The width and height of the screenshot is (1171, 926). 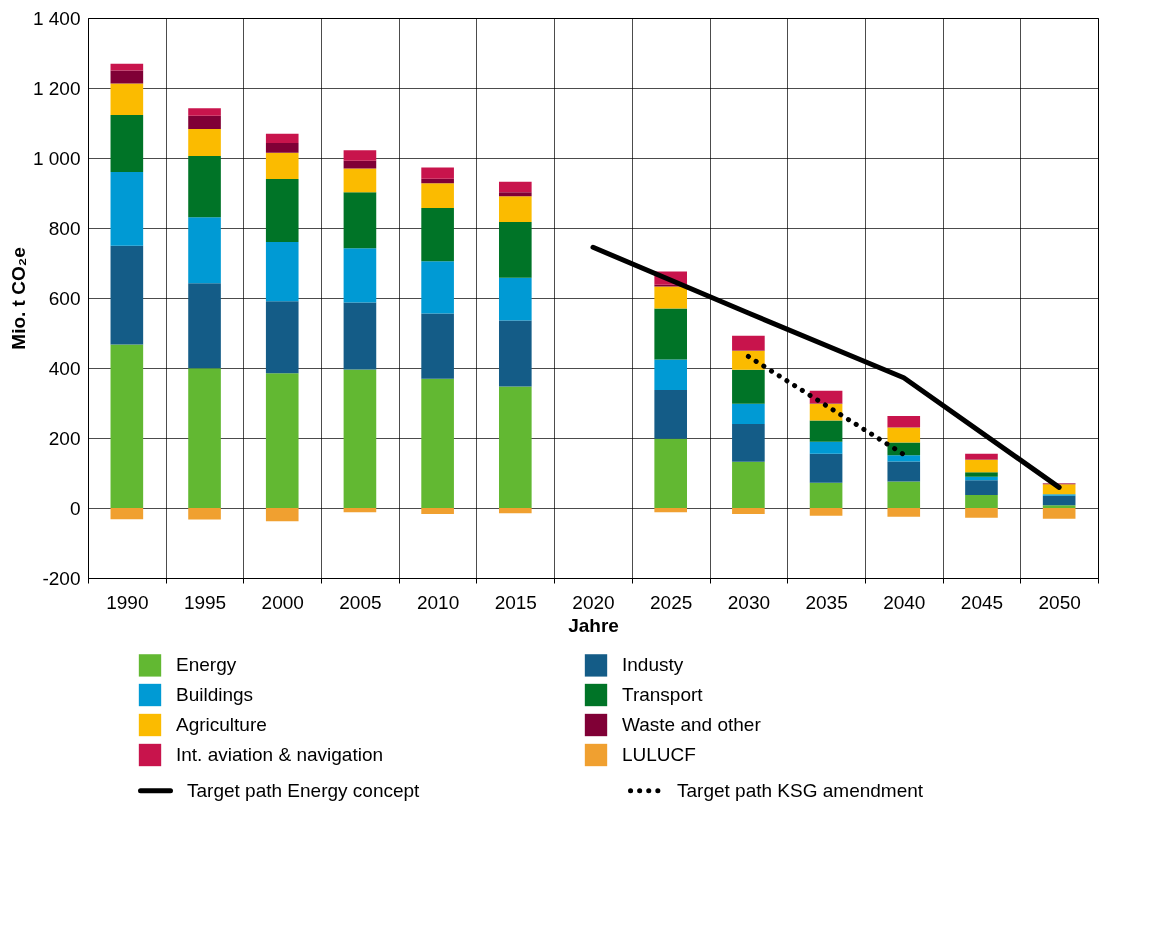 I want to click on y-axis-title: Mio. t CO₂e, so click(x=18, y=298).